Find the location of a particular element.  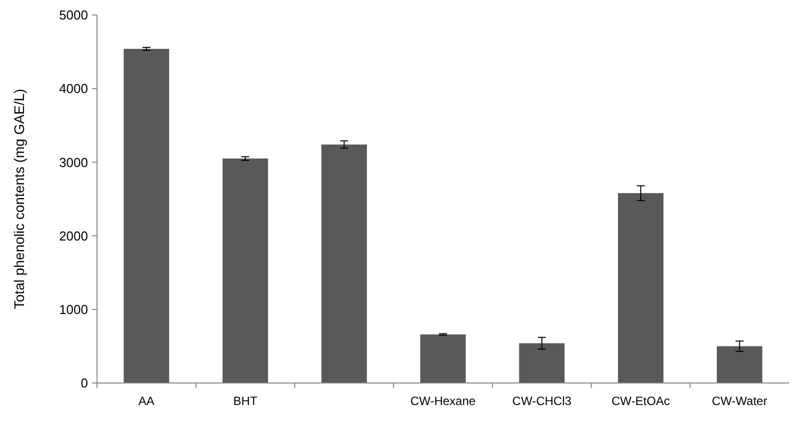

x-tick-label: BHT is located at coordinates (245, 401).